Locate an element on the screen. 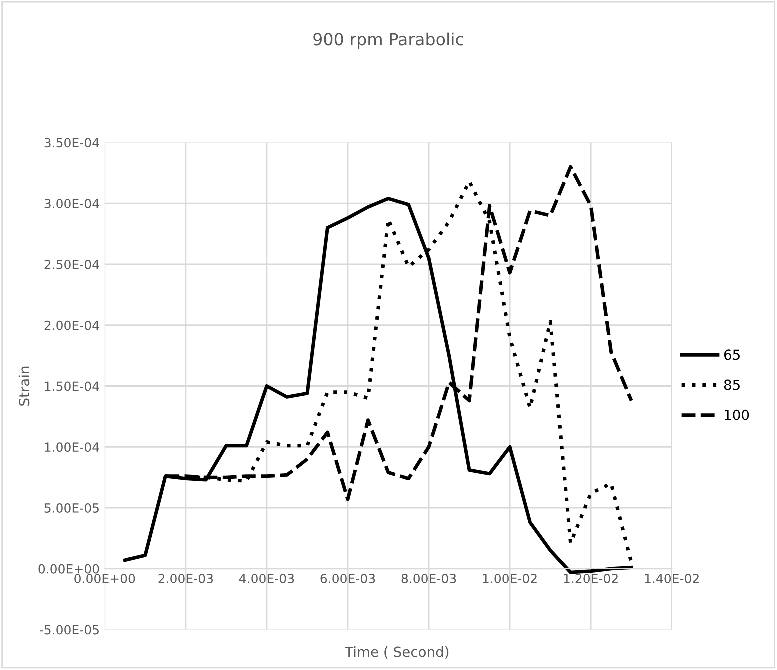  x-tick-label: 6.00E-03 is located at coordinates (348, 579).